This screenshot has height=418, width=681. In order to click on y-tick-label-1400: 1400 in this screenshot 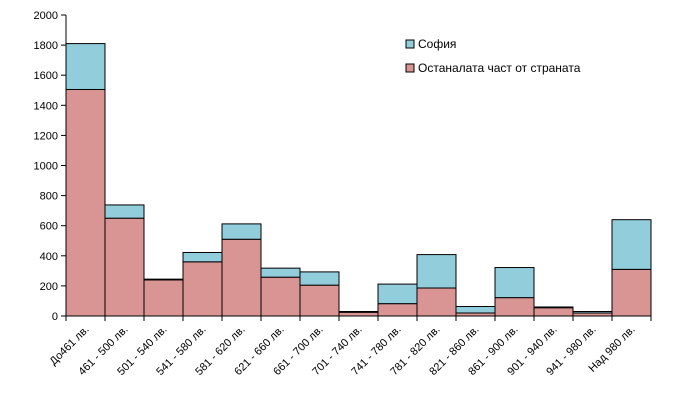, I will do `click(46, 106)`.